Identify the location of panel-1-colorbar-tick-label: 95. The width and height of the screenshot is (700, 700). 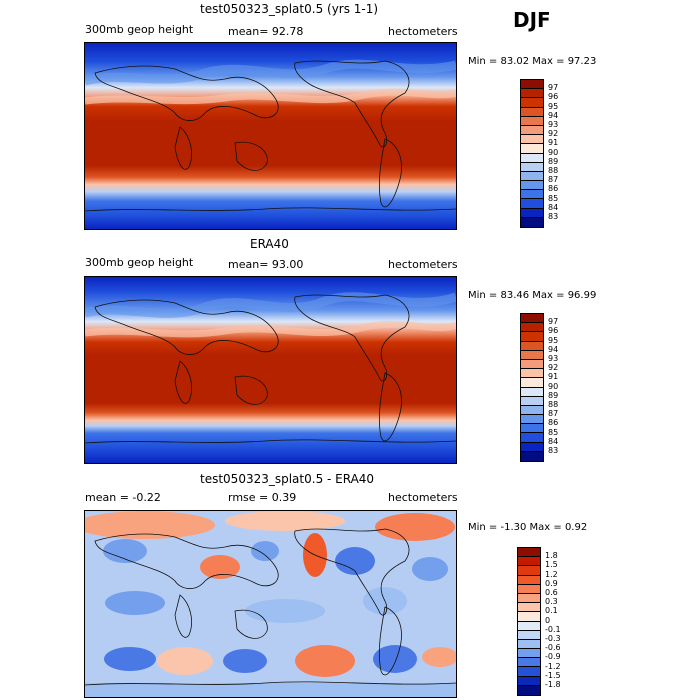
(553, 106).